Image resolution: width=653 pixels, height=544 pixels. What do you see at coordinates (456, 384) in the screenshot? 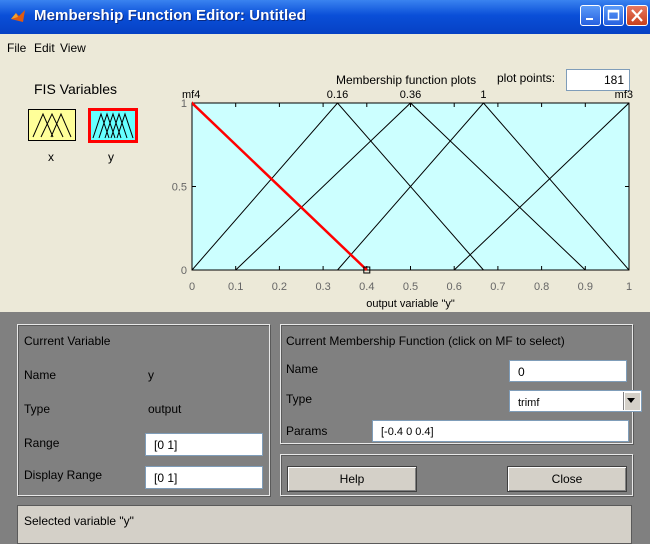
I see `current-mf-panel` at bounding box center [456, 384].